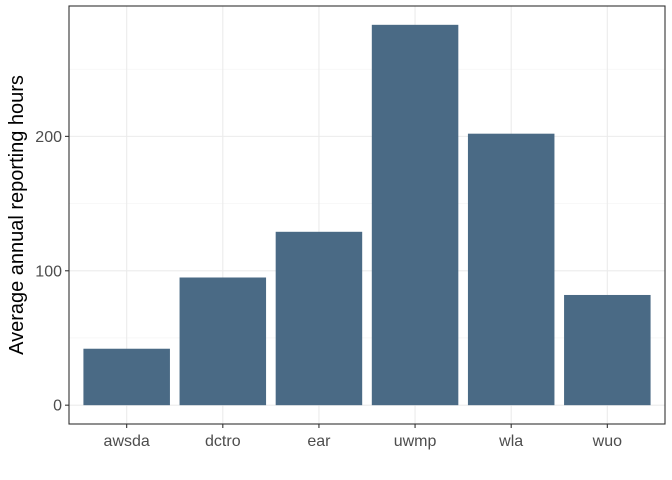  What do you see at coordinates (319, 318) in the screenshot?
I see `bar-ear` at bounding box center [319, 318].